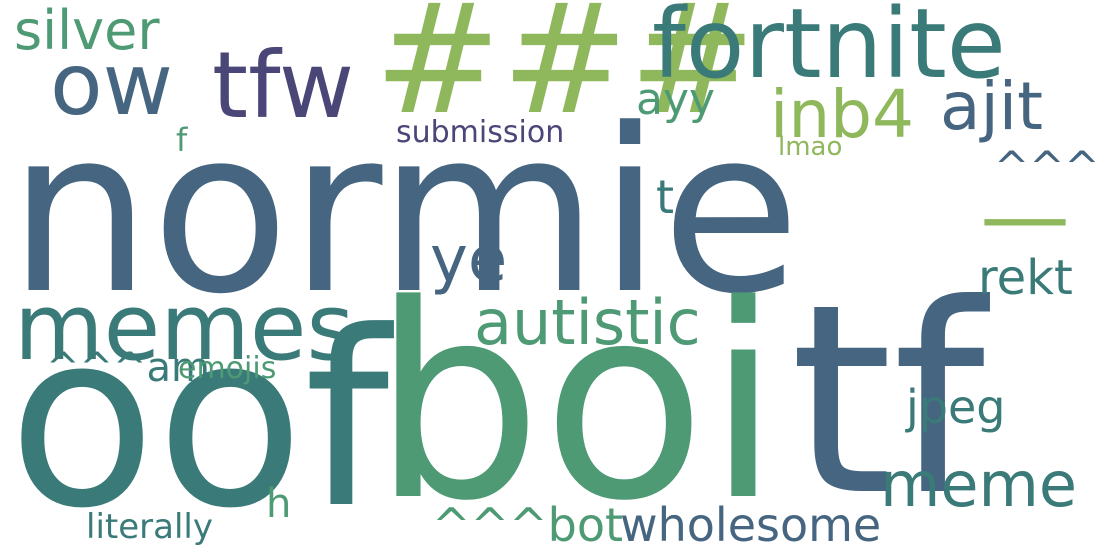 This screenshot has height=558, width=1101. I want to click on word-ajit: ajit, so click(991, 106).